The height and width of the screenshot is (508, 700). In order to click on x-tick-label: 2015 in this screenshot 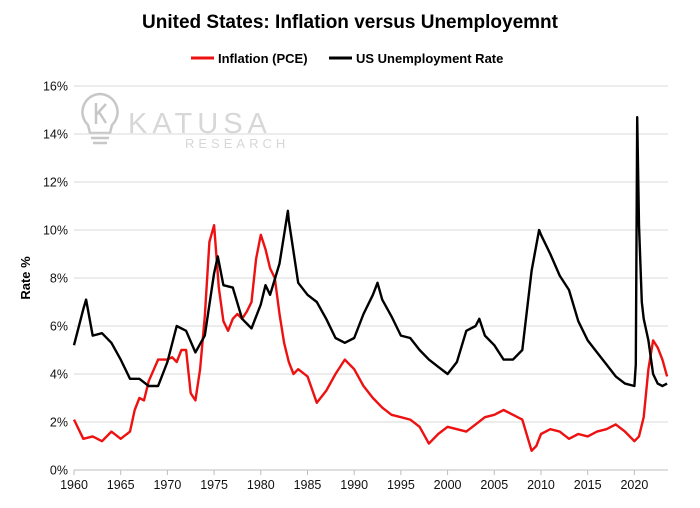, I will do `click(588, 485)`.